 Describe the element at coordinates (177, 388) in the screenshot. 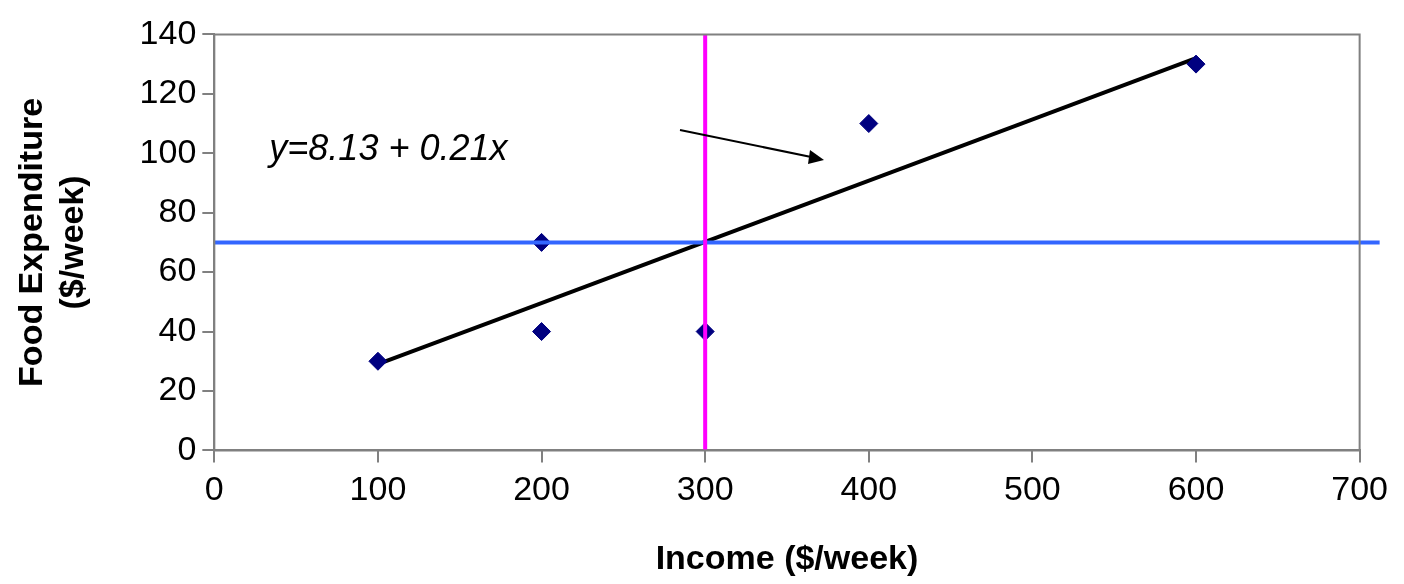

I see `y-tick-label: 20` at that location.